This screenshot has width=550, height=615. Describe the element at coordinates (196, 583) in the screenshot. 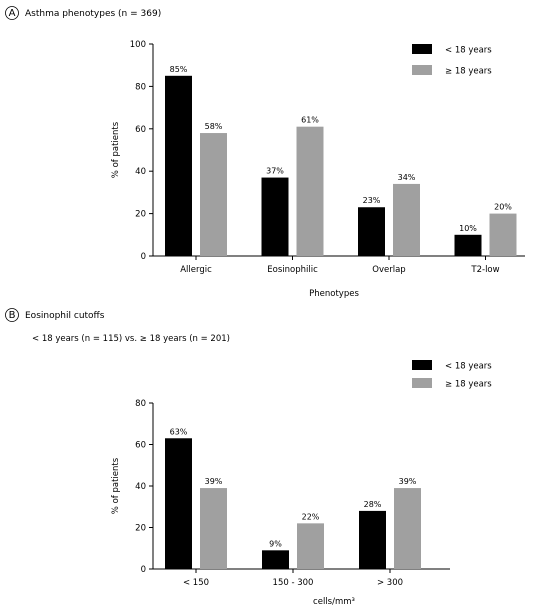

I see `category-label: < 150` at that location.